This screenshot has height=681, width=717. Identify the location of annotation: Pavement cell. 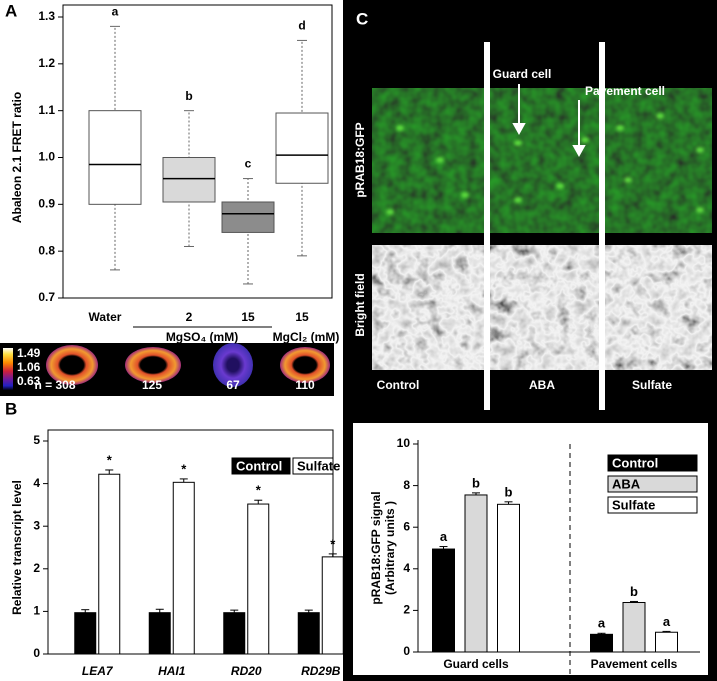
(625, 91).